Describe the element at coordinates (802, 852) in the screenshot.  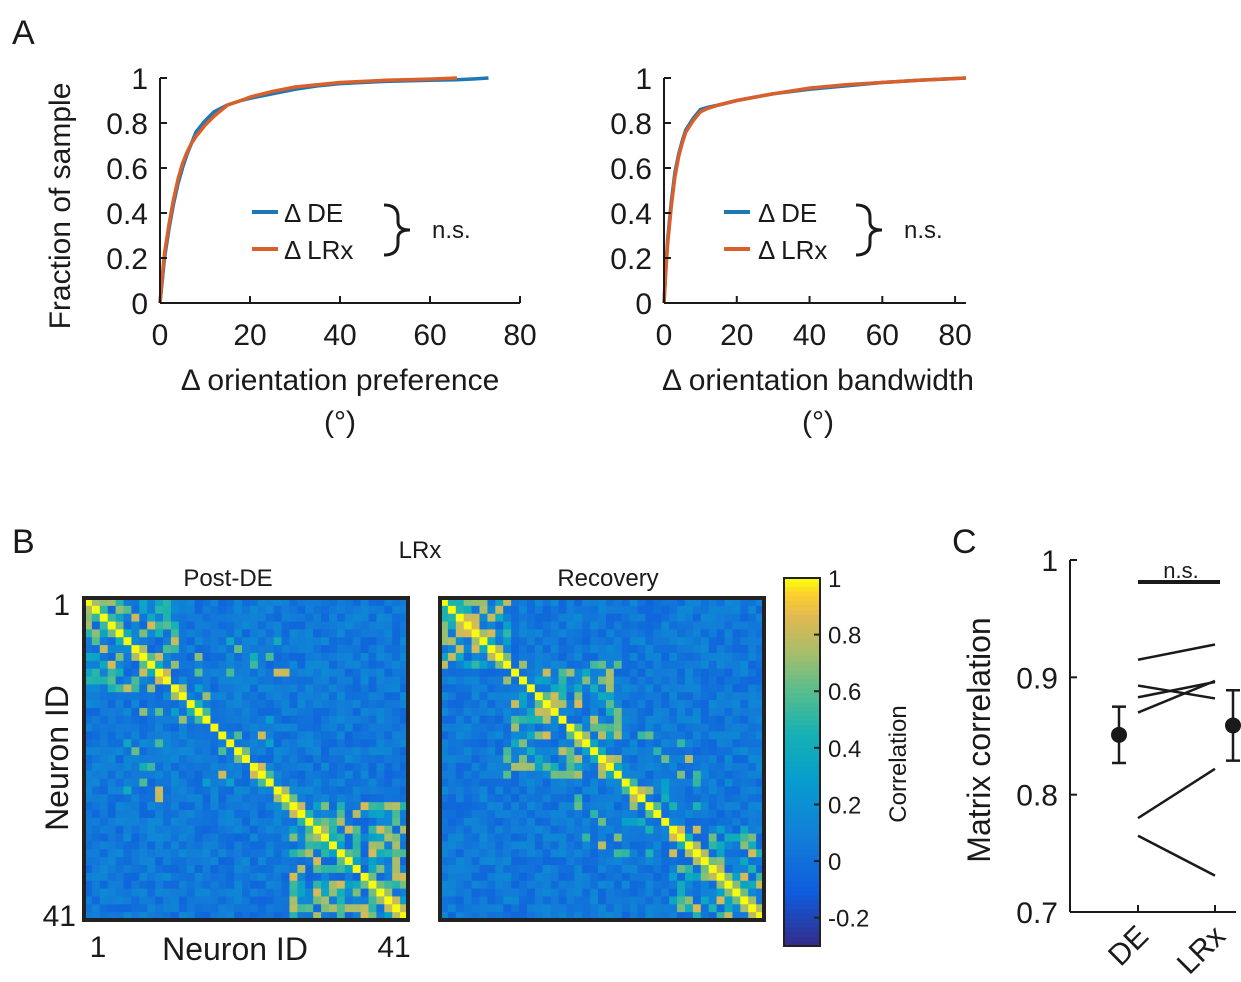
I see `colorbar-segment` at that location.